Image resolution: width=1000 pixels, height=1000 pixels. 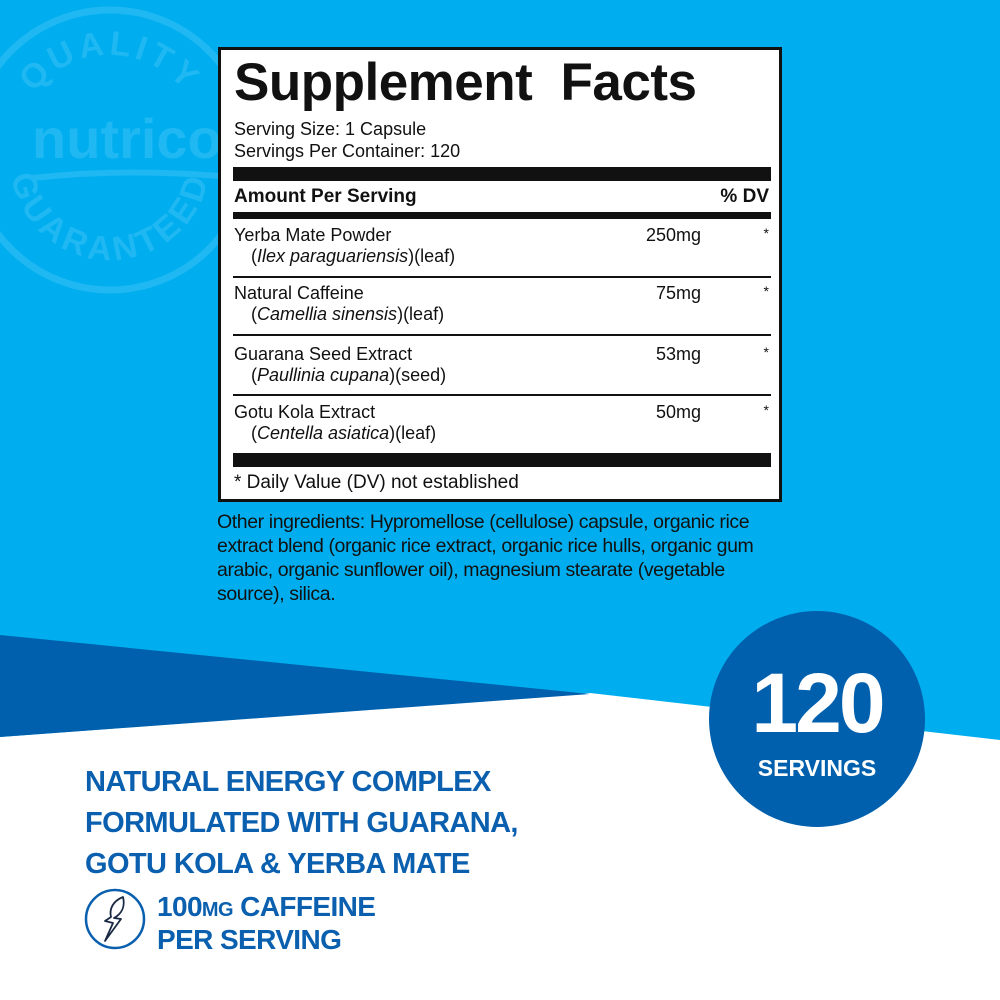 What do you see at coordinates (344, 433) in the screenshot?
I see `ingredient-source: (Centella asiatica)(leaf)` at bounding box center [344, 433].